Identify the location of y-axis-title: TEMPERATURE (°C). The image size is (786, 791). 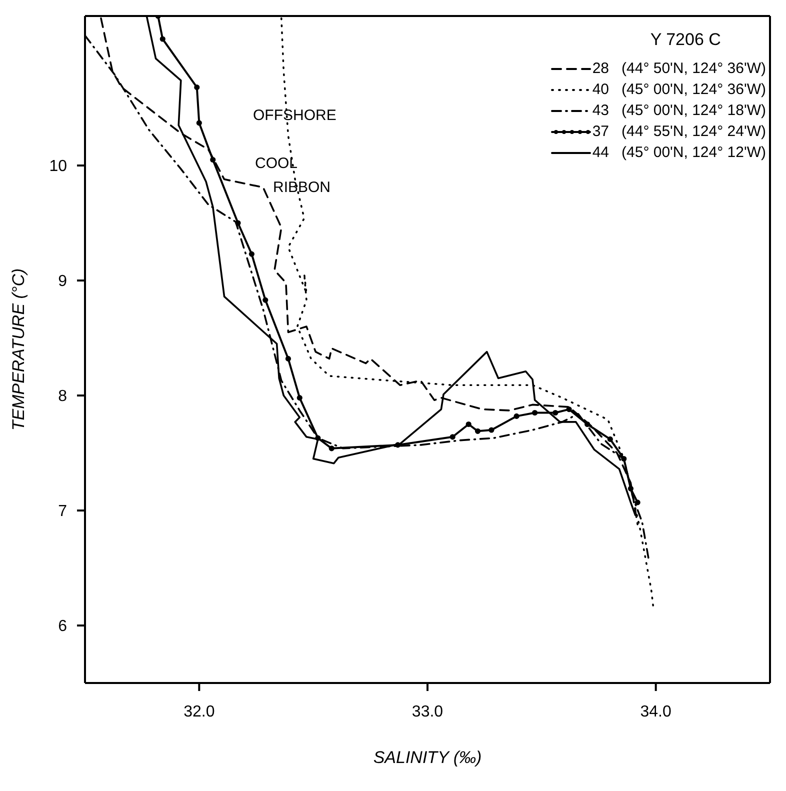
(18, 349).